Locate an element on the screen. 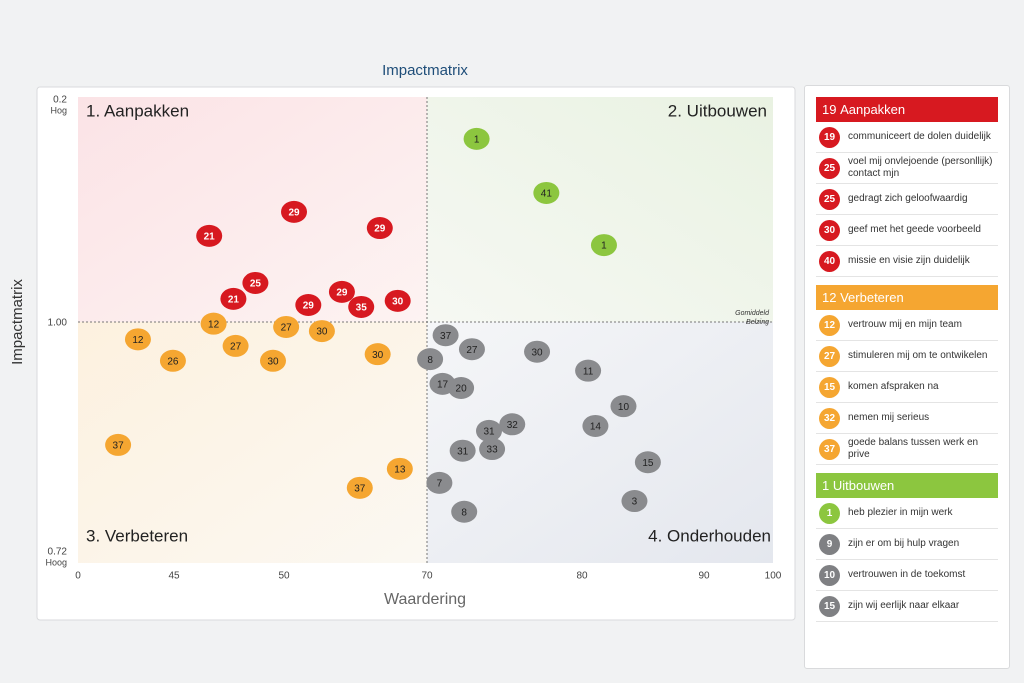 Image resolution: width=1024 pixels, height=683 pixels. legend-badge: 15 is located at coordinates (829, 387).